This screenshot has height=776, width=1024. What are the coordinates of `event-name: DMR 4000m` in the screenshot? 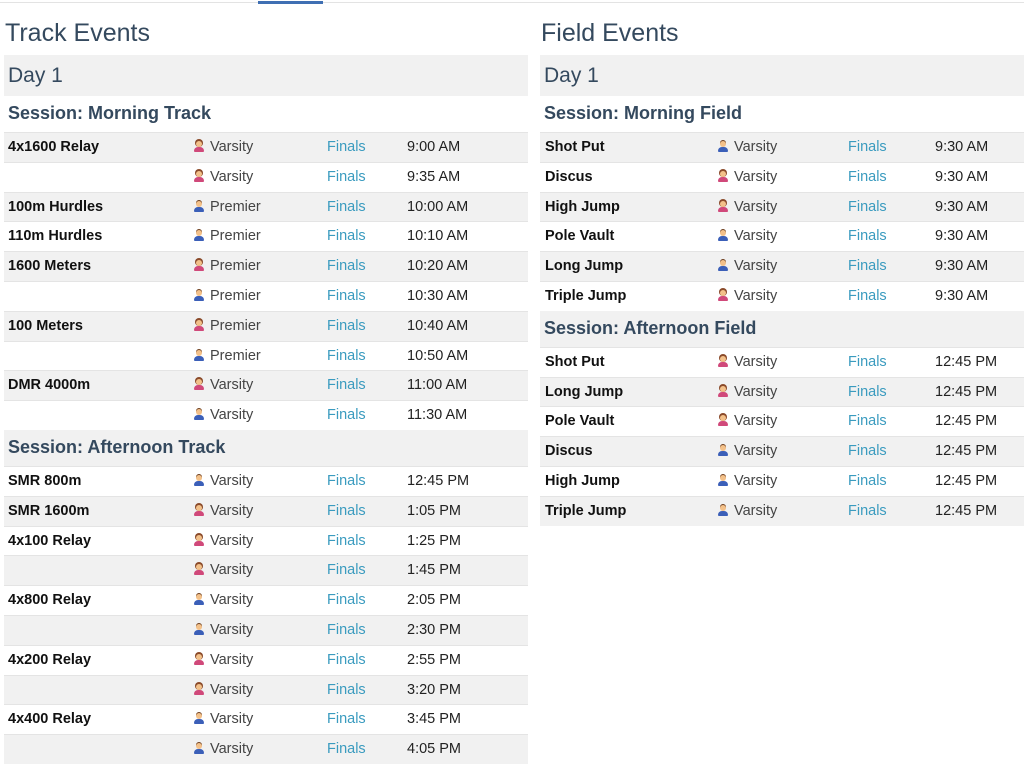 It's located at (49, 385).